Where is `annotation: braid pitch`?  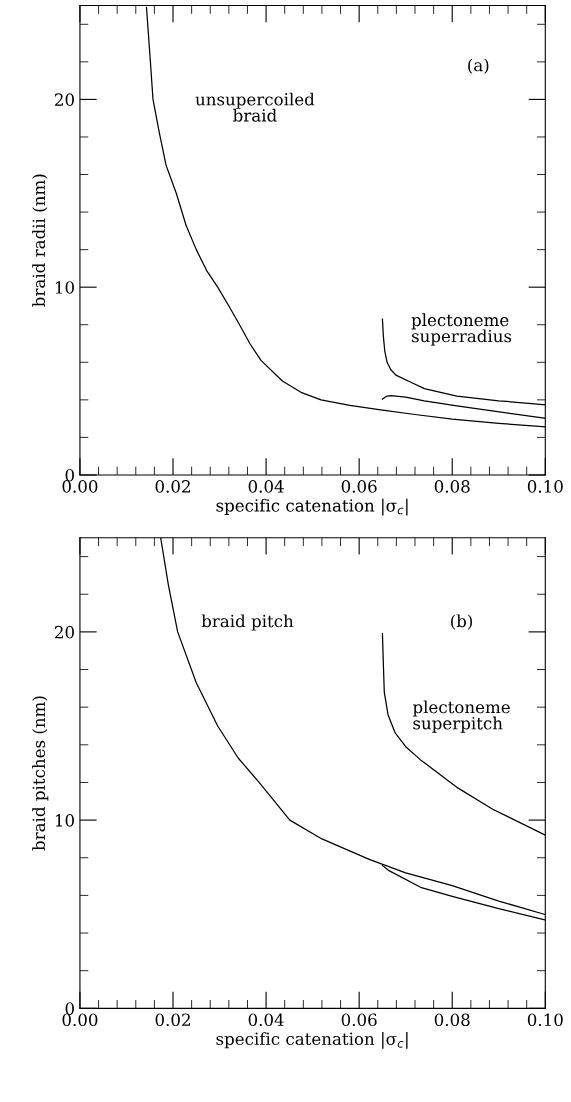
annotation: braid pitch is located at coordinates (247, 622).